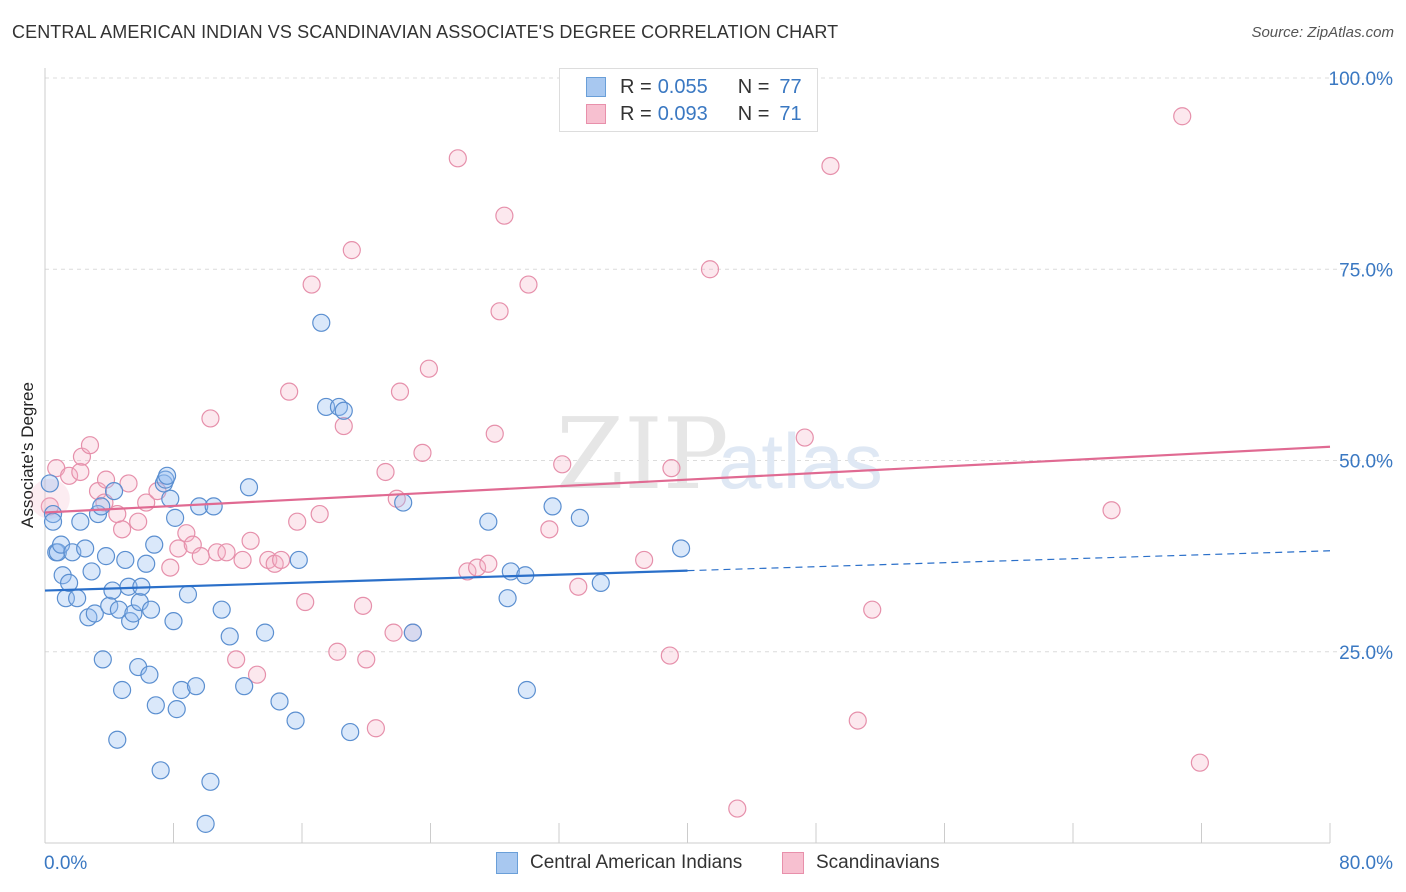 The image size is (1406, 892). I want to click on watermark-atlas: atlas, so click(800, 461).